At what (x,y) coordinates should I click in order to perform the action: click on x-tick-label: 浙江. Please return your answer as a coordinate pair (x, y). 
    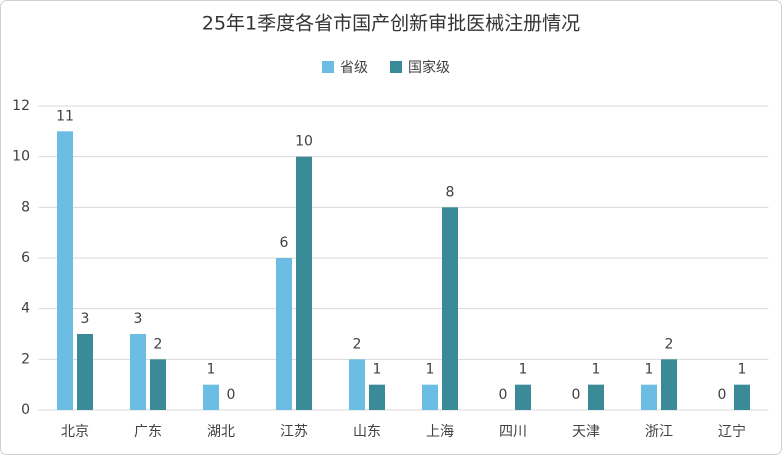
    Looking at the image, I should click on (659, 432).